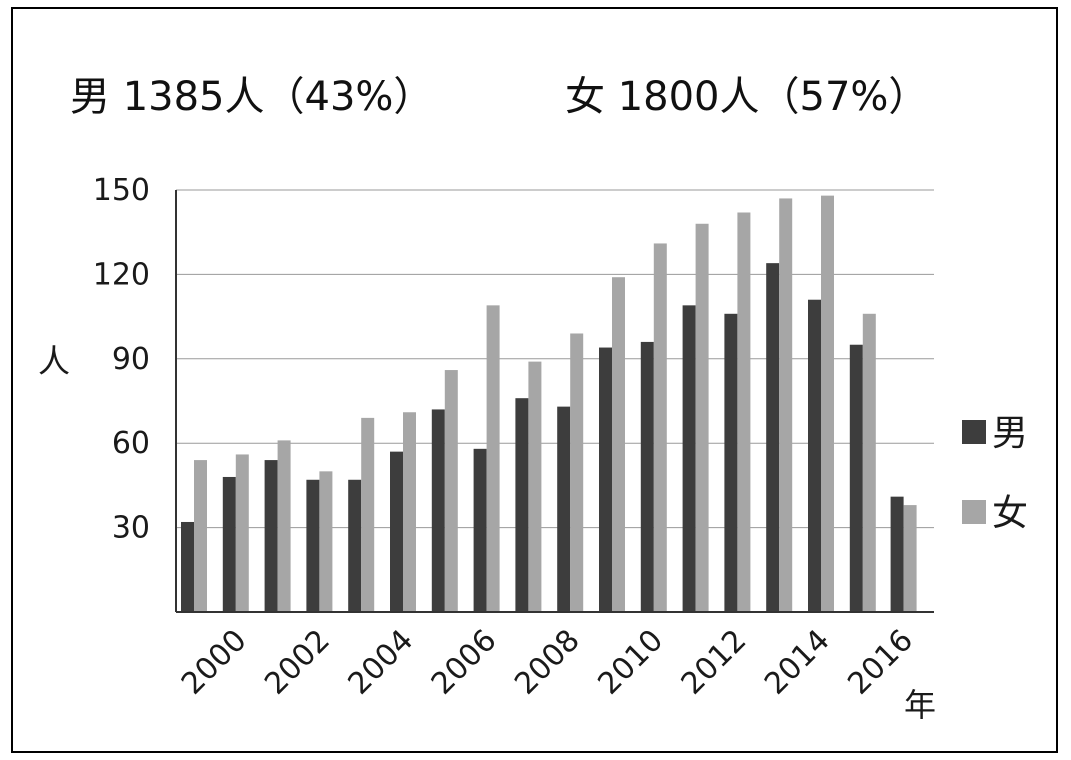  Describe the element at coordinates (910, 558) in the screenshot. I see `bar-female-trailing` at that location.